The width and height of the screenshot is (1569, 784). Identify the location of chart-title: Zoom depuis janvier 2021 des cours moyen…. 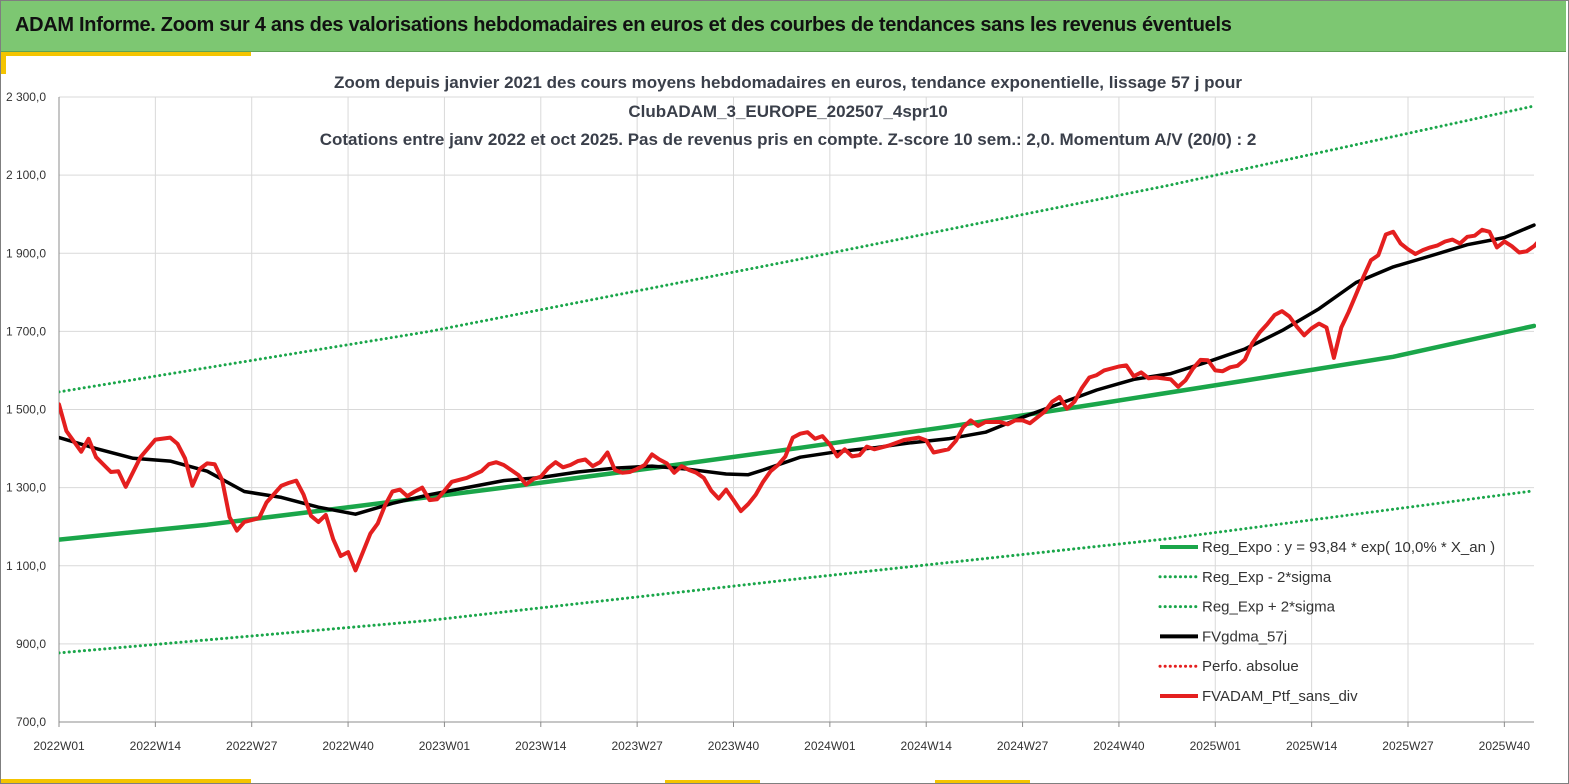
(788, 111).